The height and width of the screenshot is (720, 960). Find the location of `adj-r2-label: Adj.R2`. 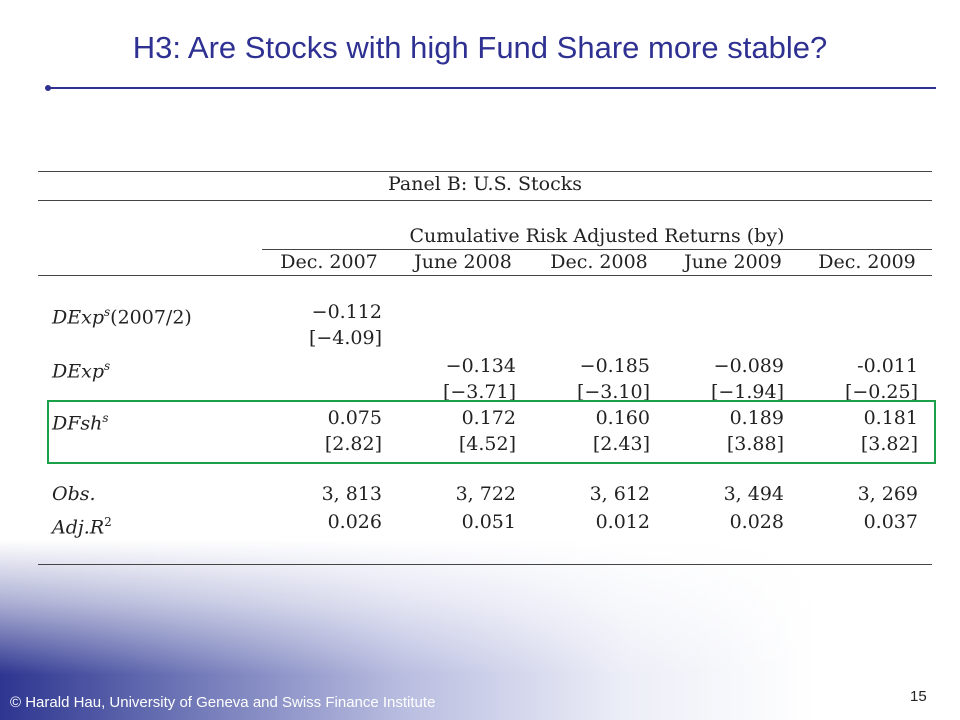

adj-r2-label: Adj.R2 is located at coordinates (82, 524).